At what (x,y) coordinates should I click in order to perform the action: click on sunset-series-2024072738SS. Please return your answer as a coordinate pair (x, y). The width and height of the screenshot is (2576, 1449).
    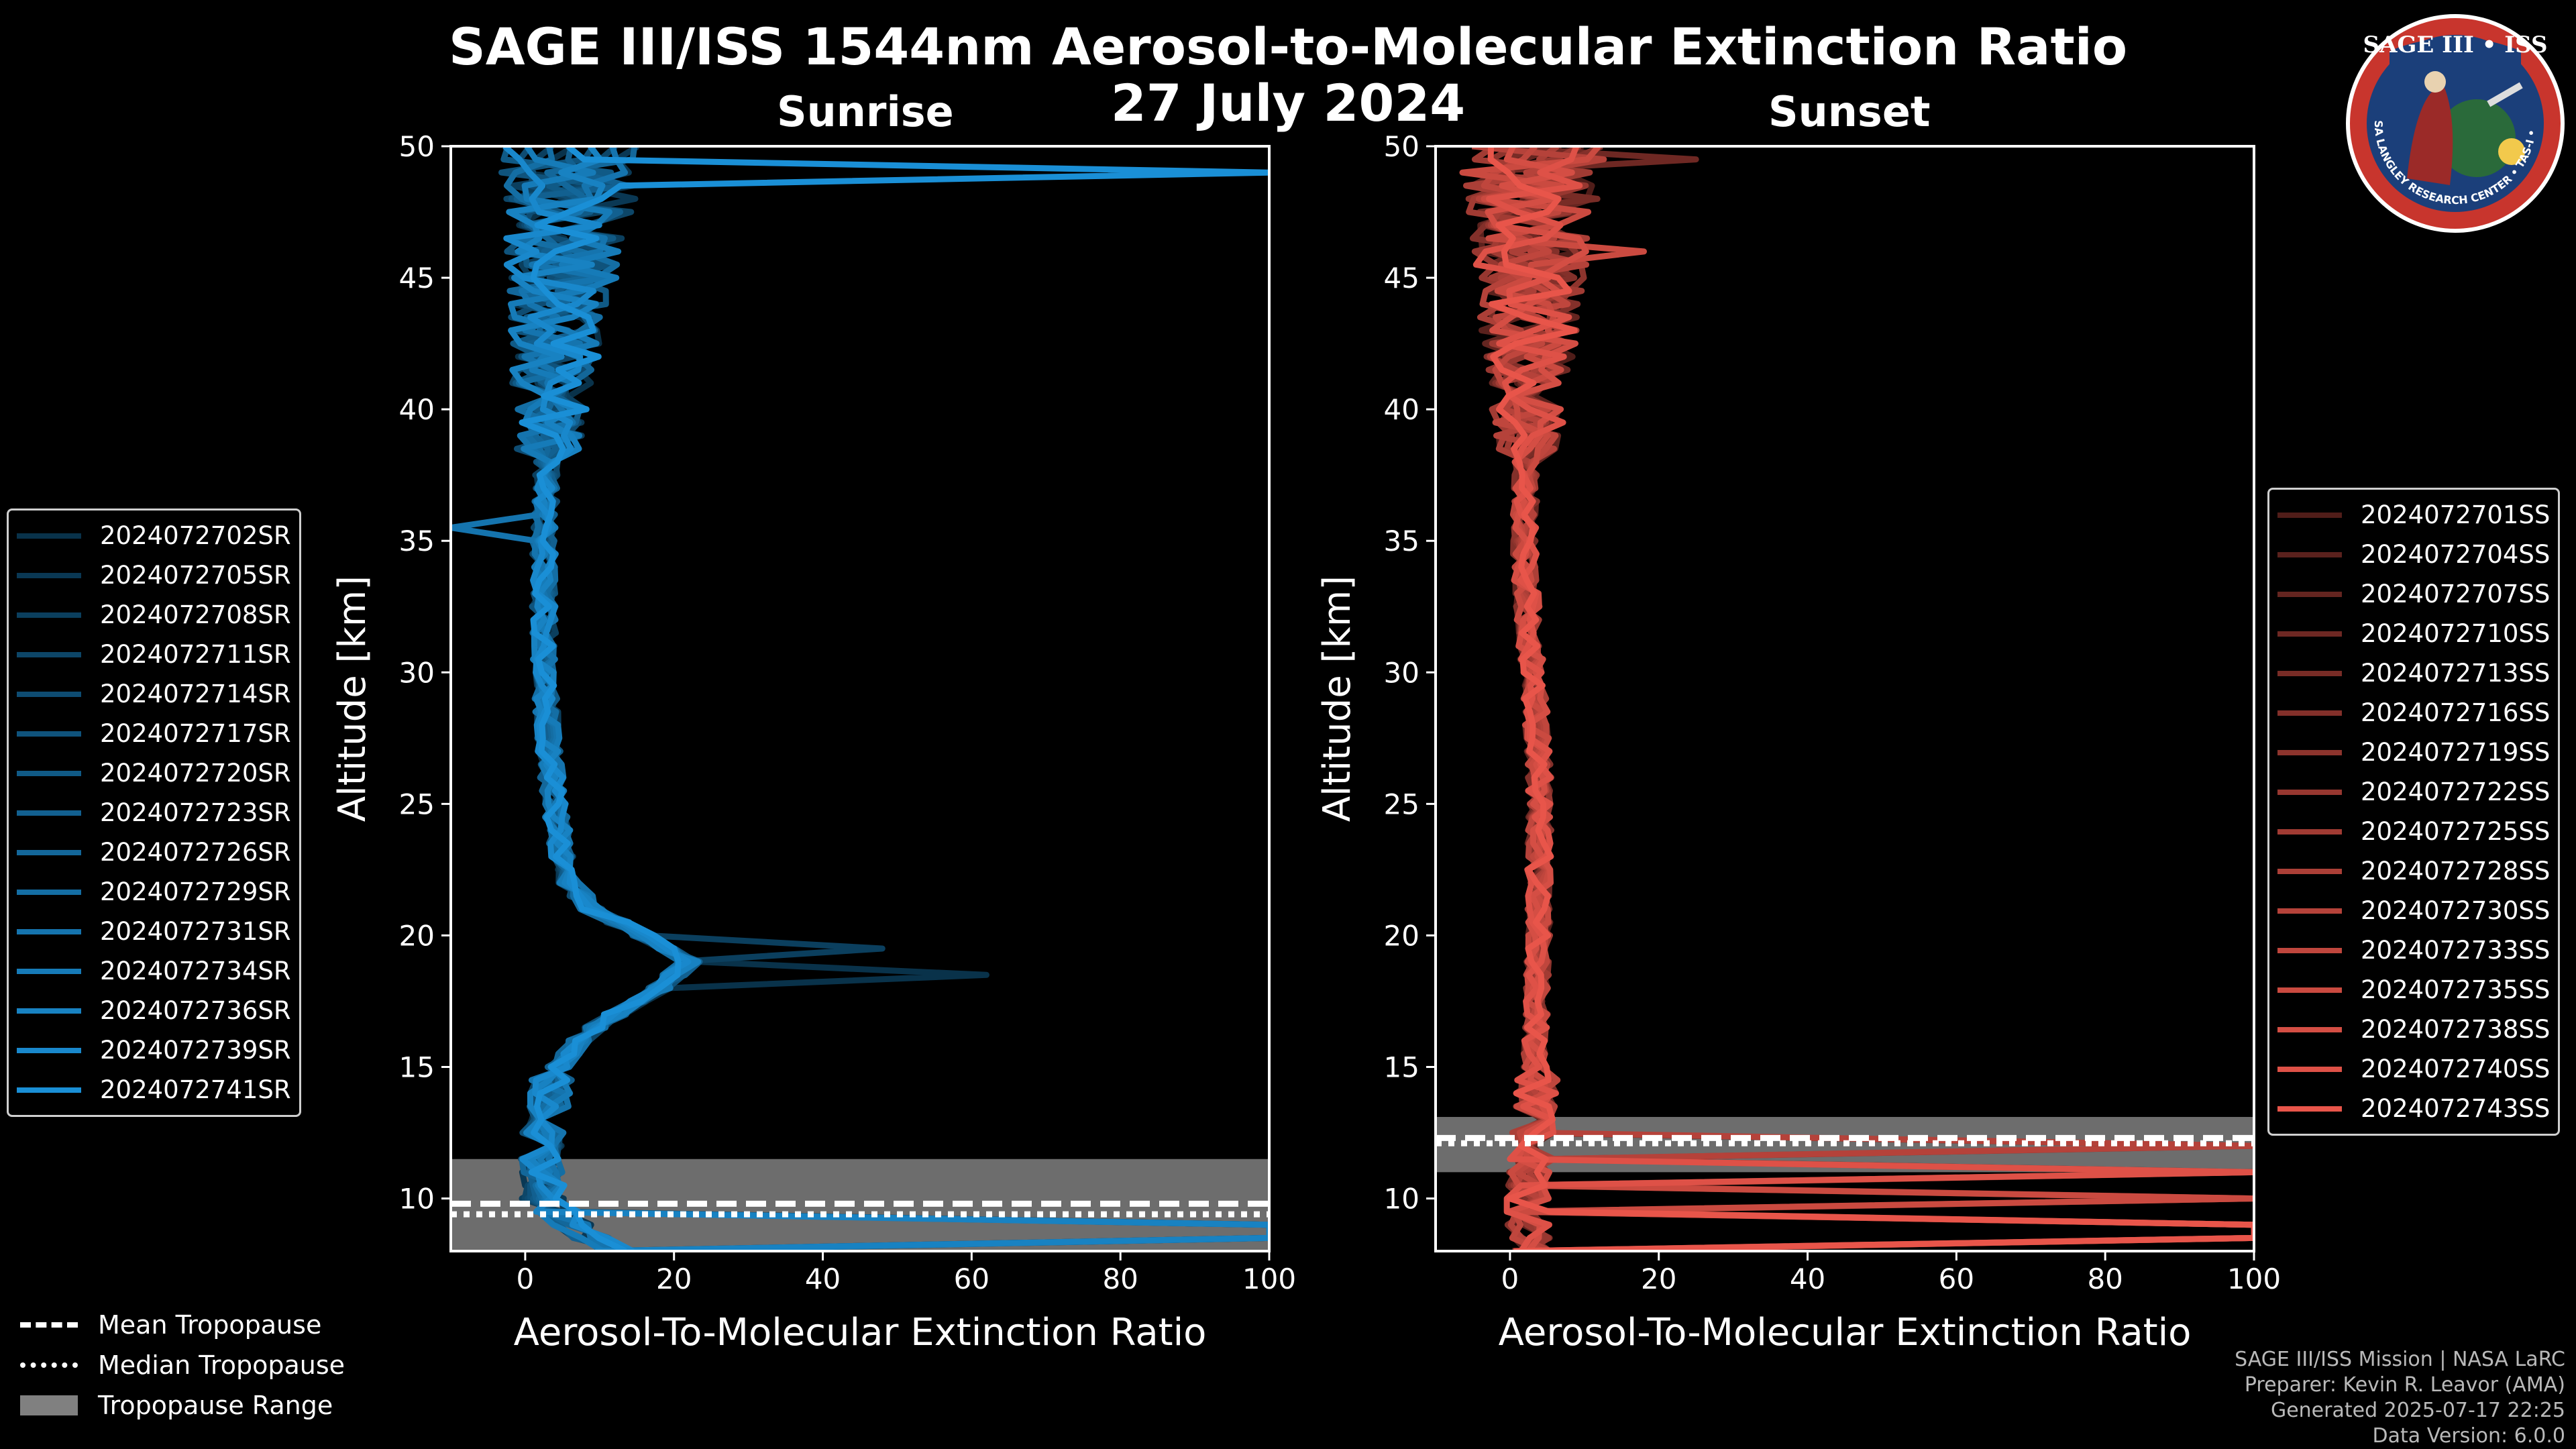
    Looking at the image, I should click on (1537, 698).